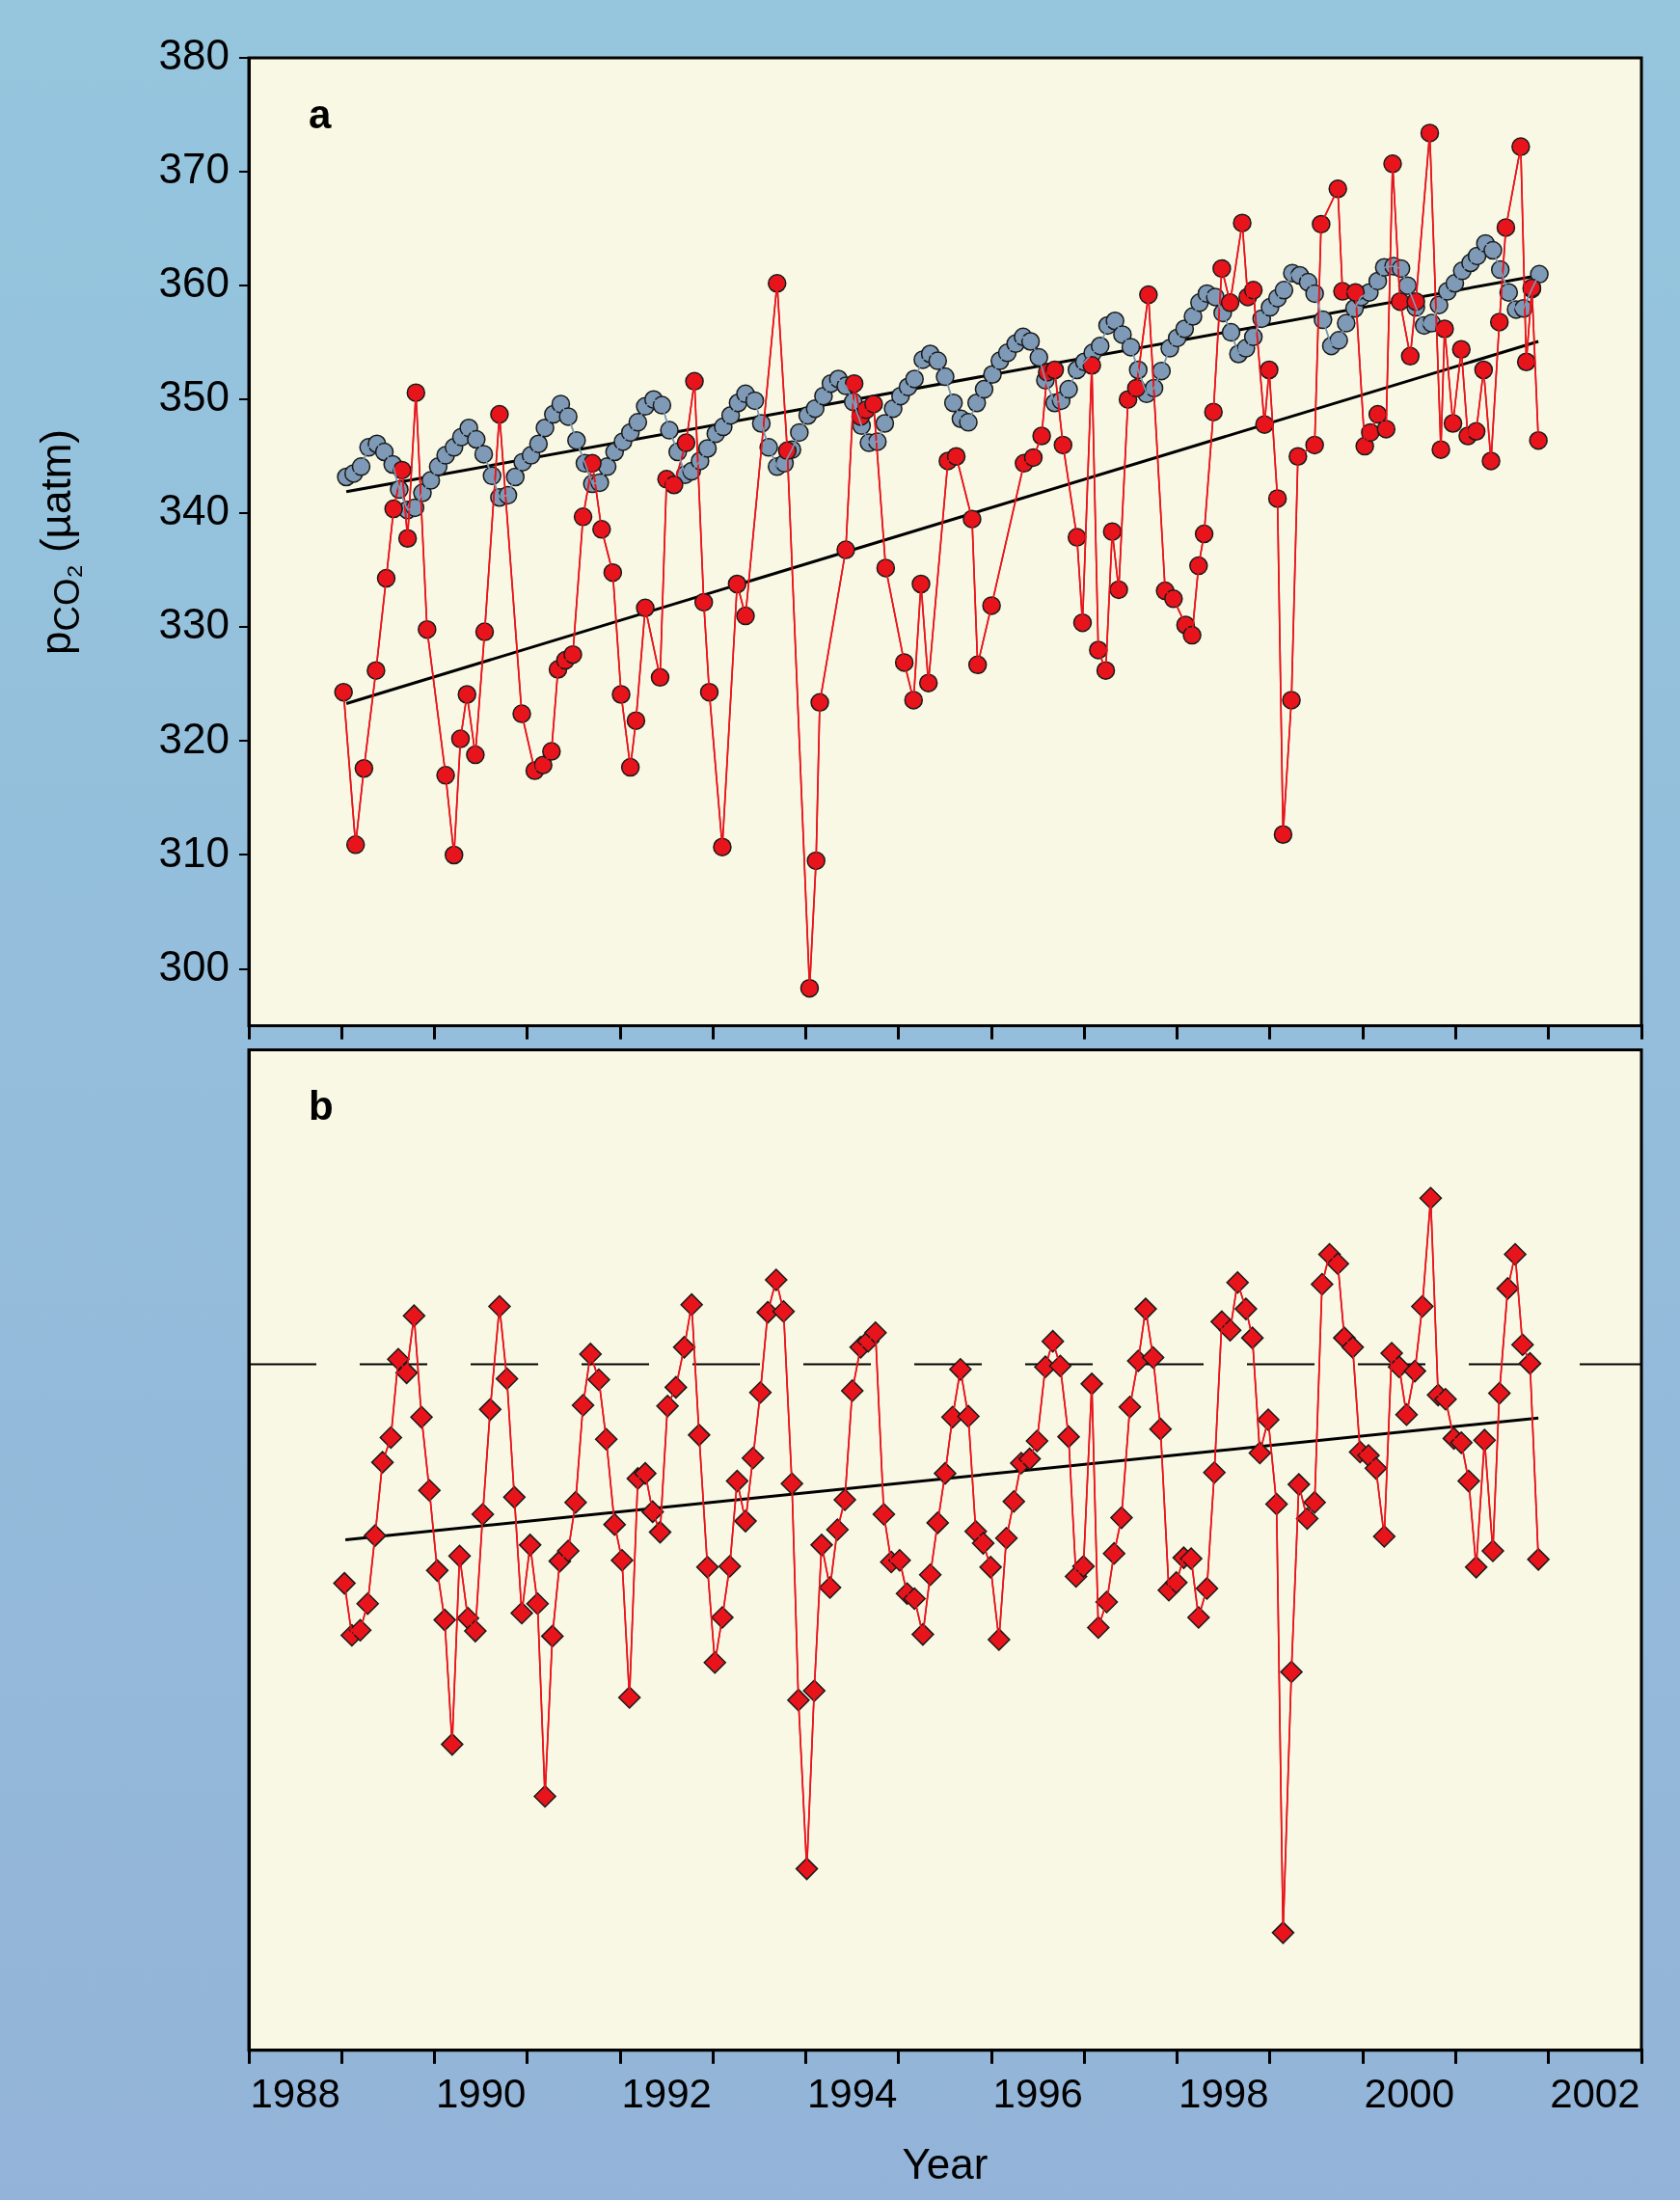 The image size is (1680, 2200). I want to click on annotation: a, so click(320, 114).